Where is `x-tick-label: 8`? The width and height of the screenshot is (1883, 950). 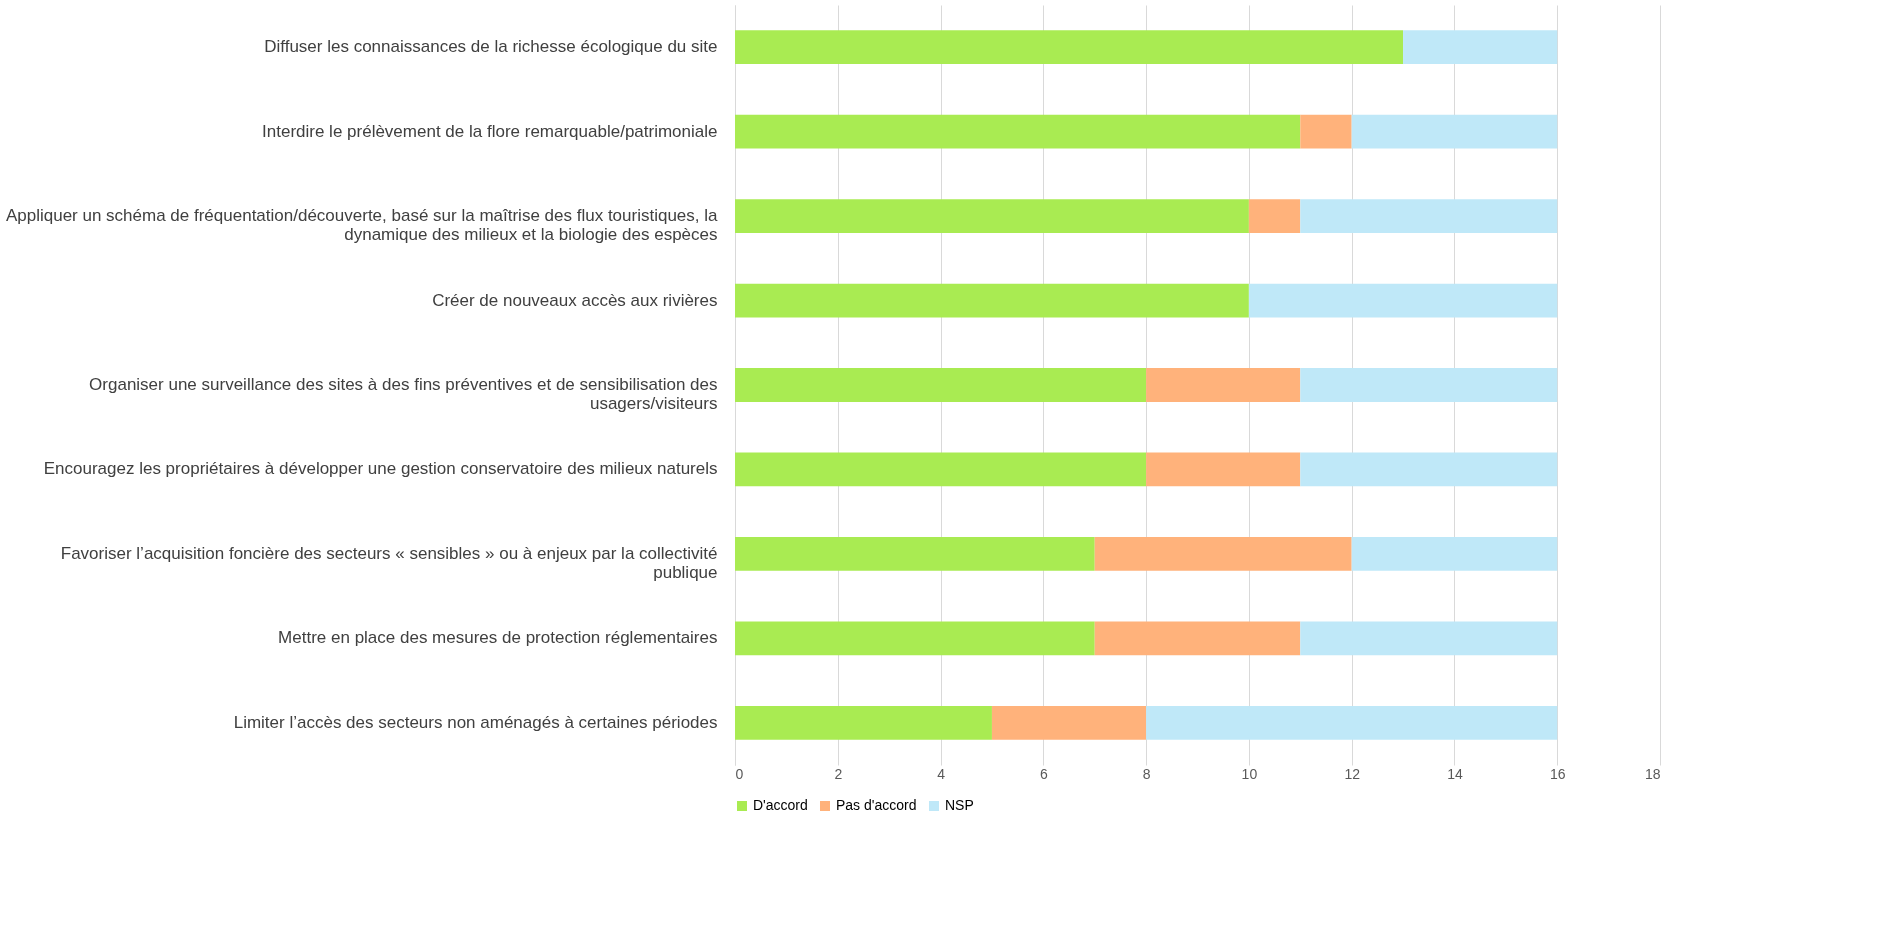
x-tick-label: 8 is located at coordinates (1146, 773).